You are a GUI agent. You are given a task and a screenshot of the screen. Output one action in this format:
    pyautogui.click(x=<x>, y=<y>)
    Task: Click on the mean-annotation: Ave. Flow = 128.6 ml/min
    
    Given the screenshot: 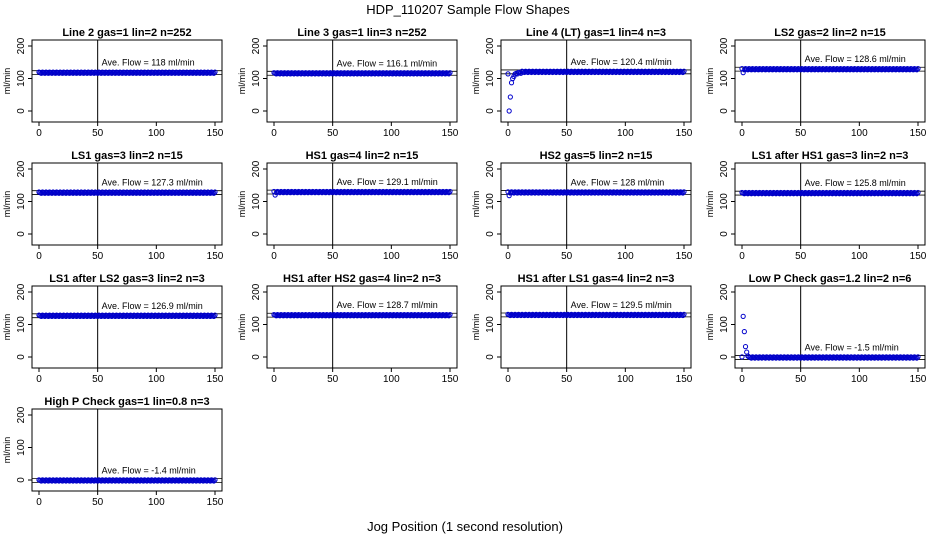 What is the action you would take?
    pyautogui.click(x=855, y=59)
    